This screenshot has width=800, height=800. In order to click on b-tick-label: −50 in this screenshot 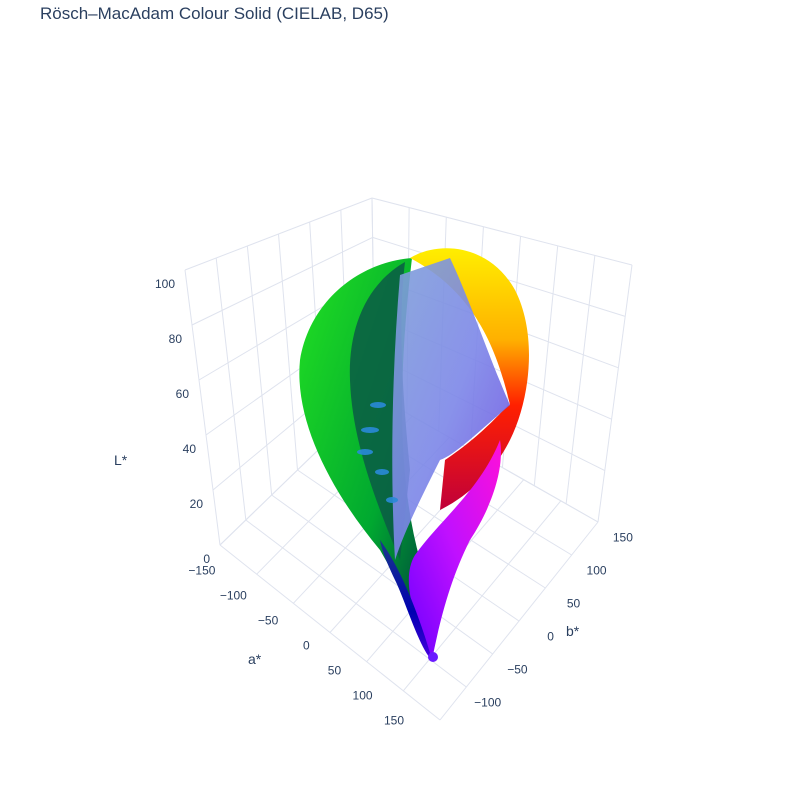, I will do `click(517, 669)`.